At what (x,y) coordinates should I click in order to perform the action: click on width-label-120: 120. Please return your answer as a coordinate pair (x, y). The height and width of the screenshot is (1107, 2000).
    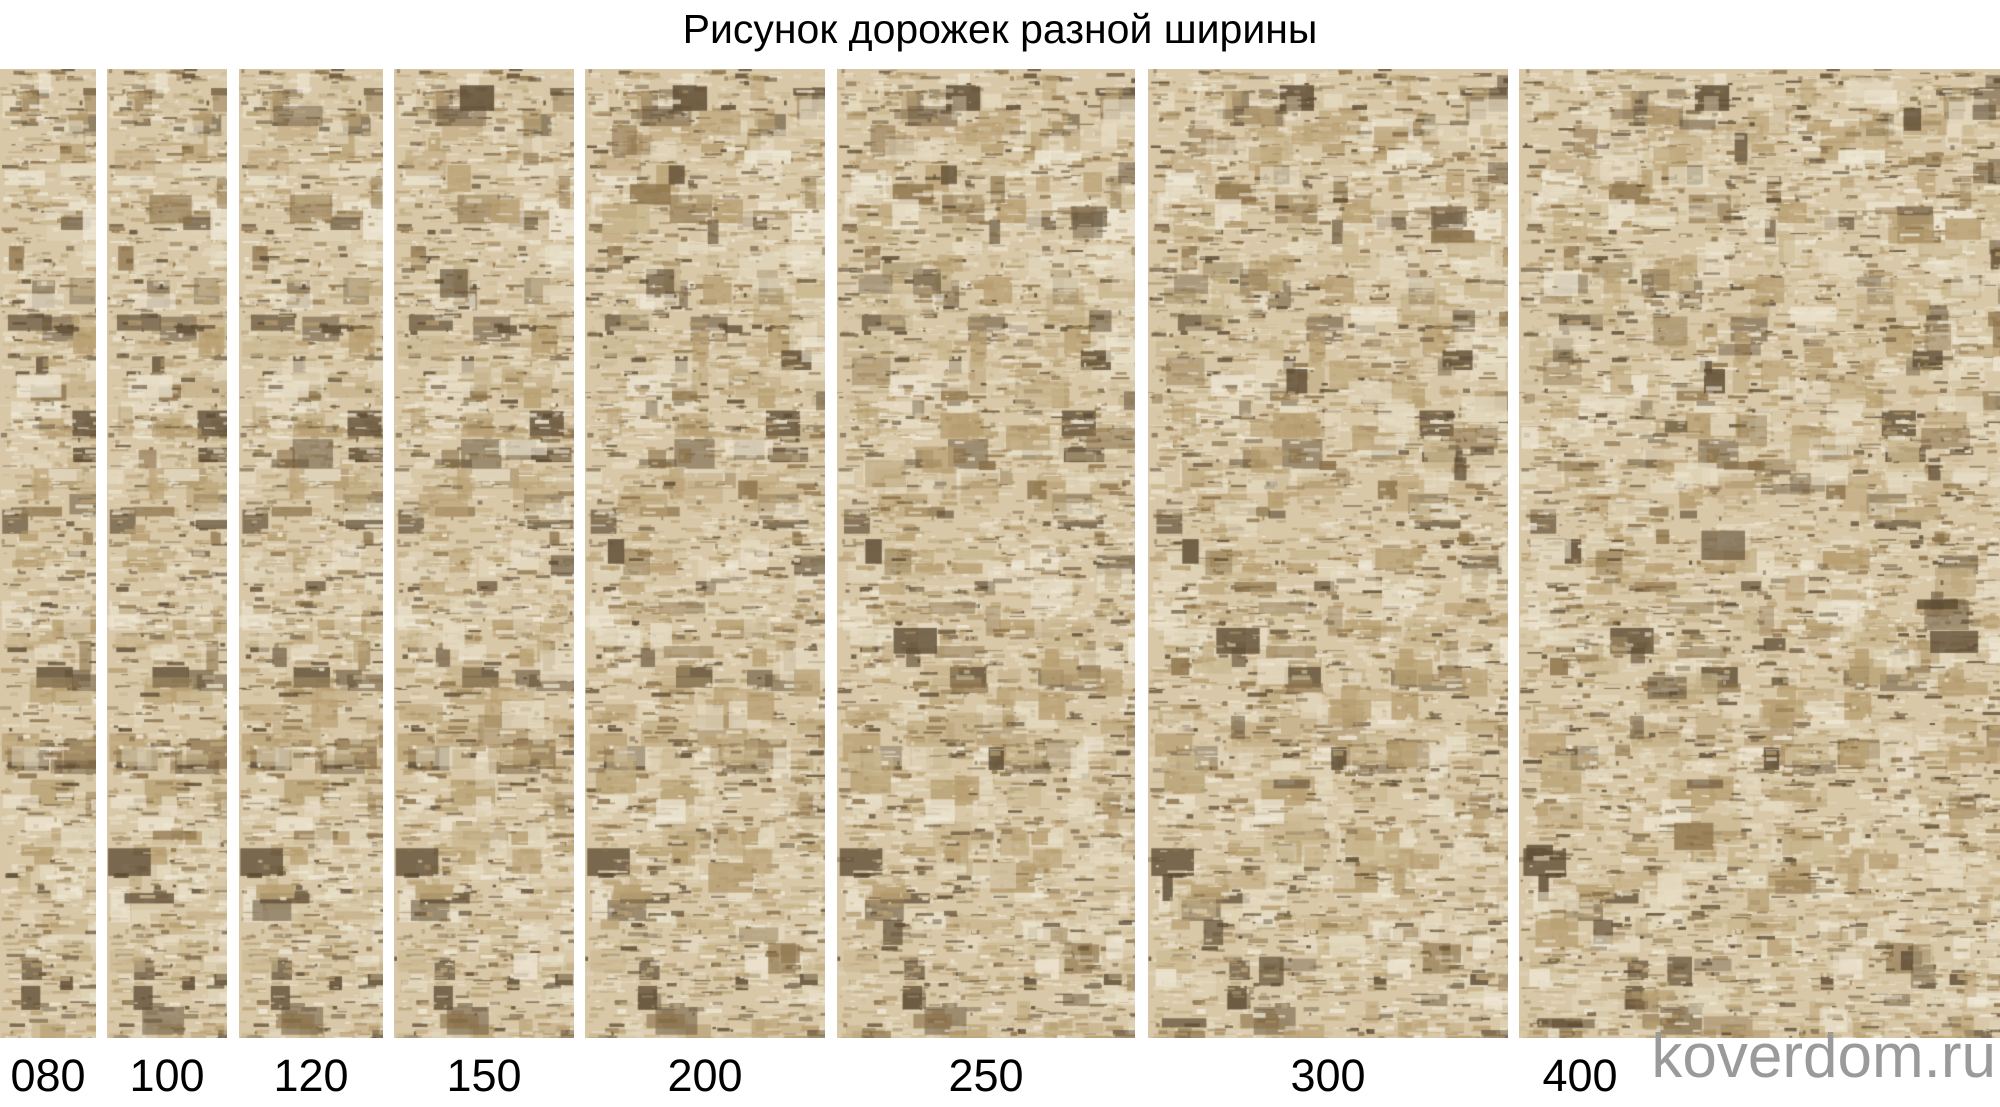
    Looking at the image, I should click on (311, 1075).